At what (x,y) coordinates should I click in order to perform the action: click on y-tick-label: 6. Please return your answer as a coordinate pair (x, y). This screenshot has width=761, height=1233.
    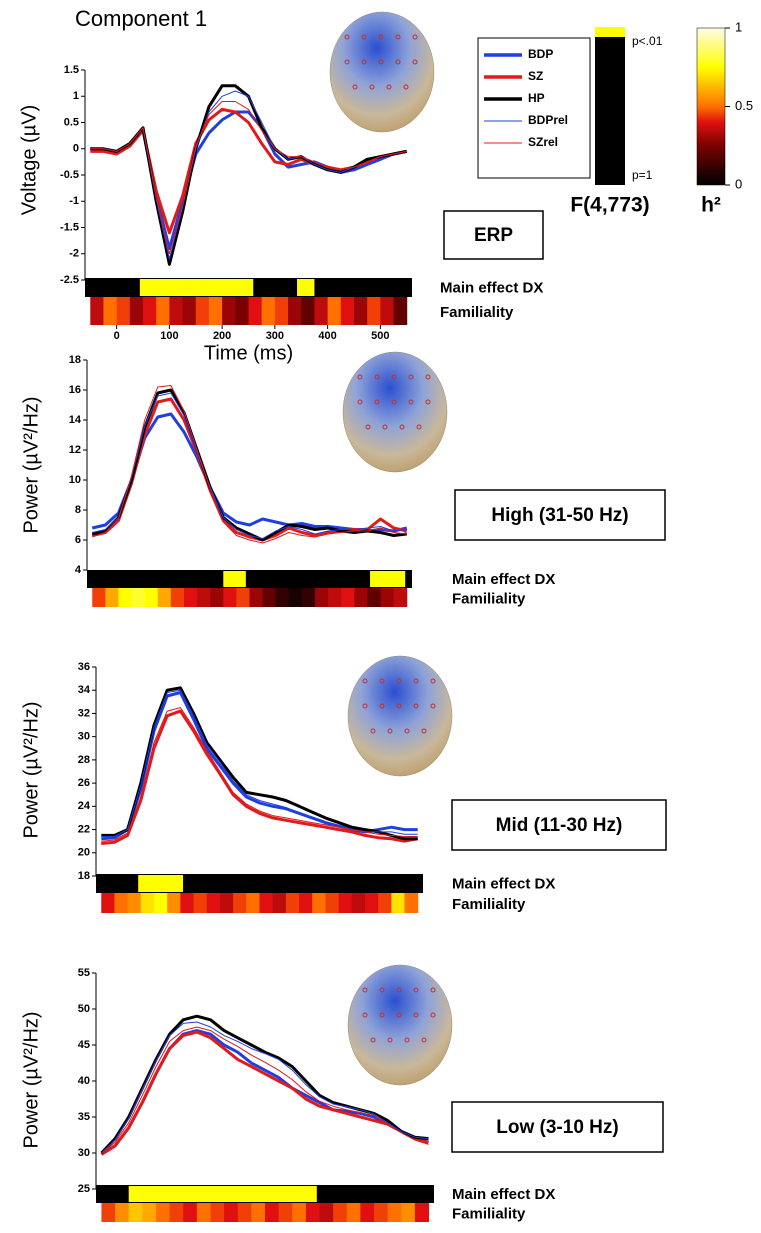
    Looking at the image, I should click on (78, 540).